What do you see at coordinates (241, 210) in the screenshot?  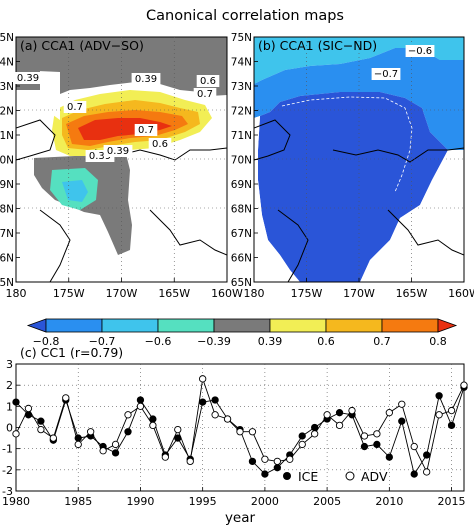 I see `map-y-tick-label: 68N` at bounding box center [241, 210].